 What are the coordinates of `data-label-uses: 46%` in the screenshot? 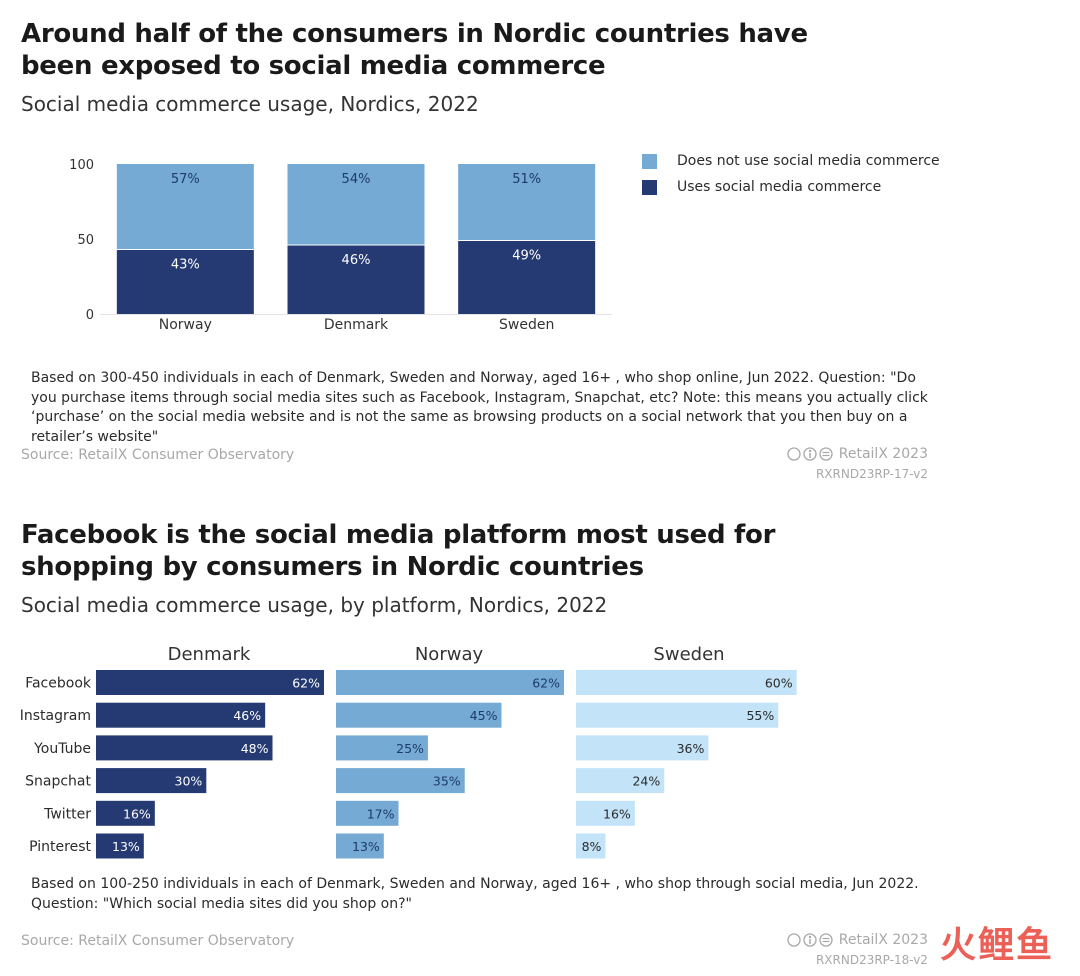 It's located at (356, 260).